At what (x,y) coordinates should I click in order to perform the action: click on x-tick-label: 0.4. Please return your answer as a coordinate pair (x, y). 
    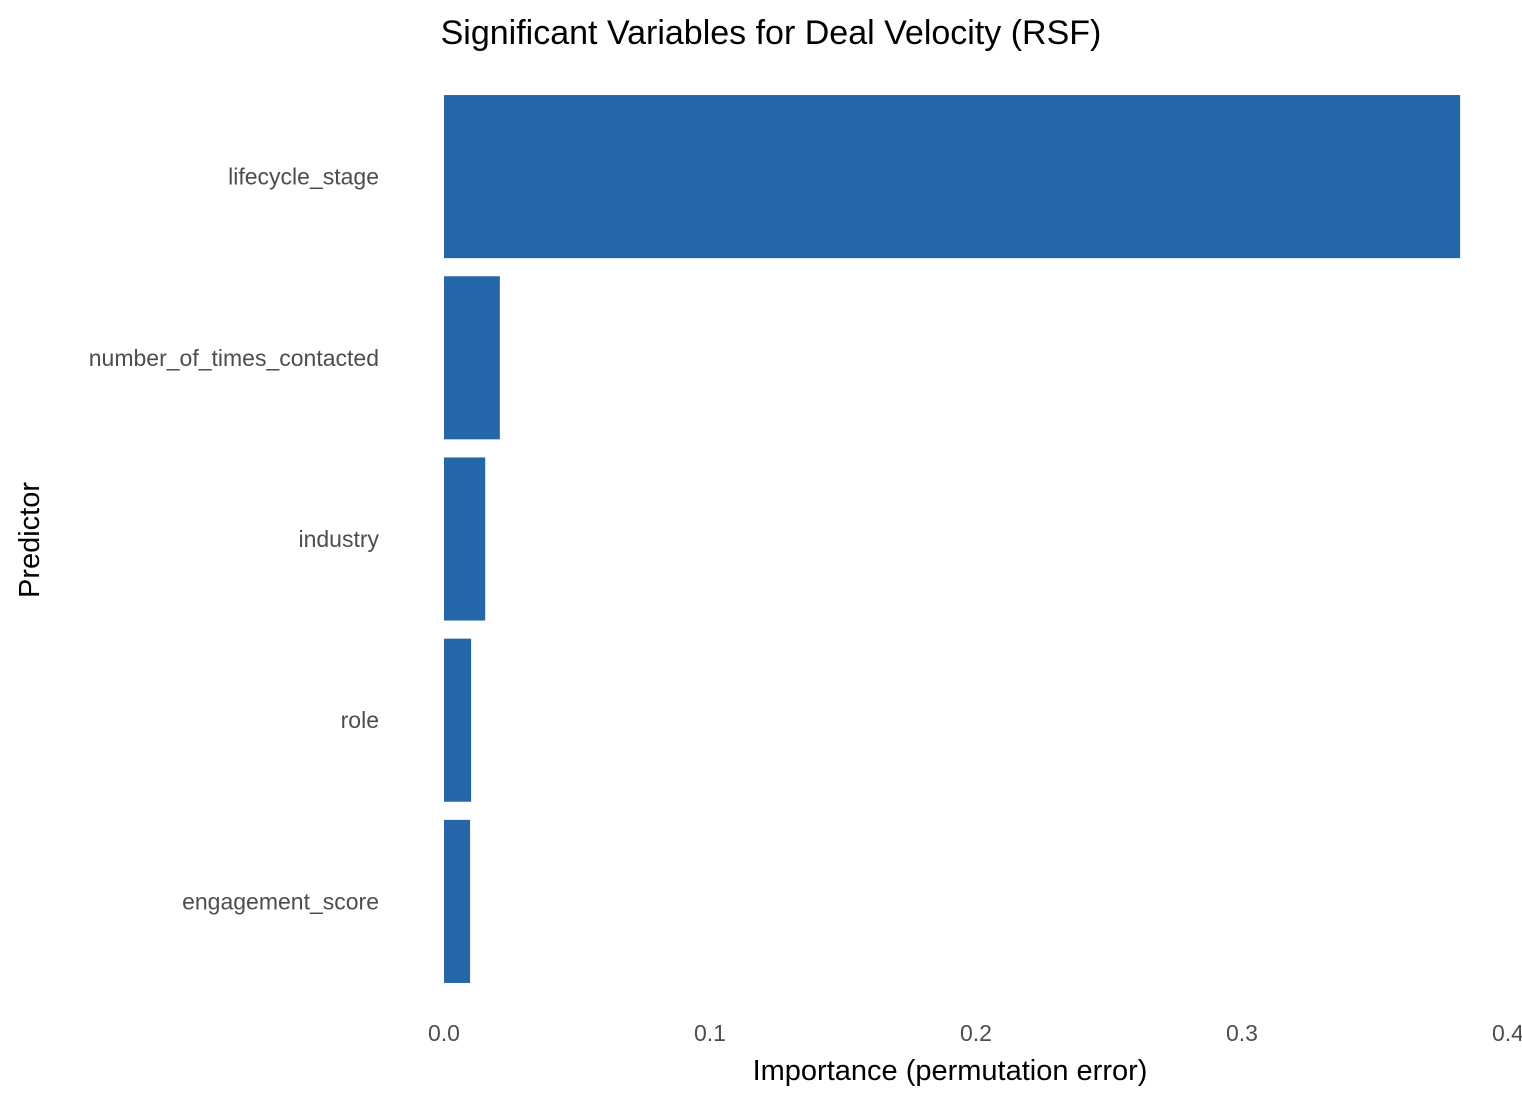
    Looking at the image, I should click on (1507, 1033).